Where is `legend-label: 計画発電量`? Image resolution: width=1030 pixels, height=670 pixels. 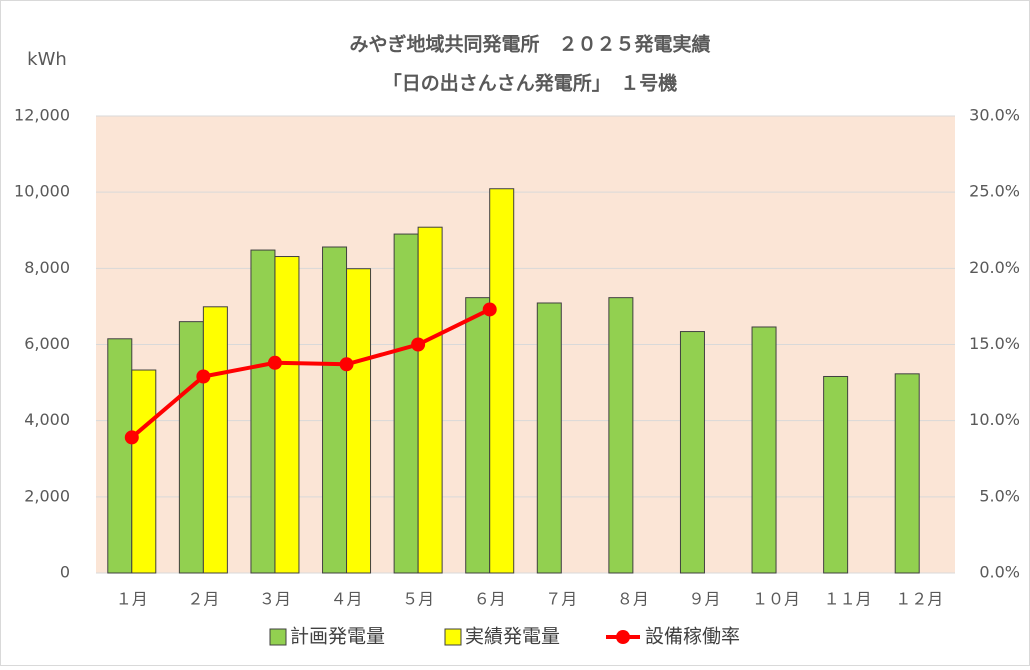
legend-label: 計画発電量 is located at coordinates (337, 637).